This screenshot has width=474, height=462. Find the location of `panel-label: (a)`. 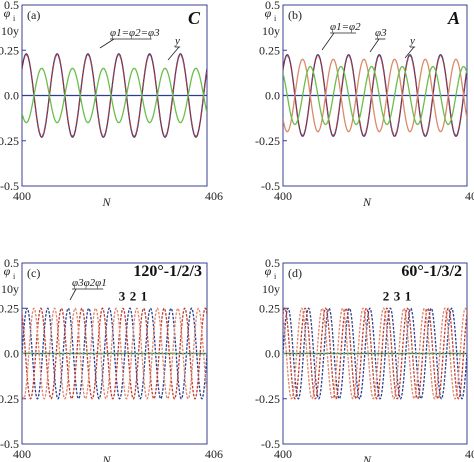

panel-label: (a) is located at coordinates (33, 15).